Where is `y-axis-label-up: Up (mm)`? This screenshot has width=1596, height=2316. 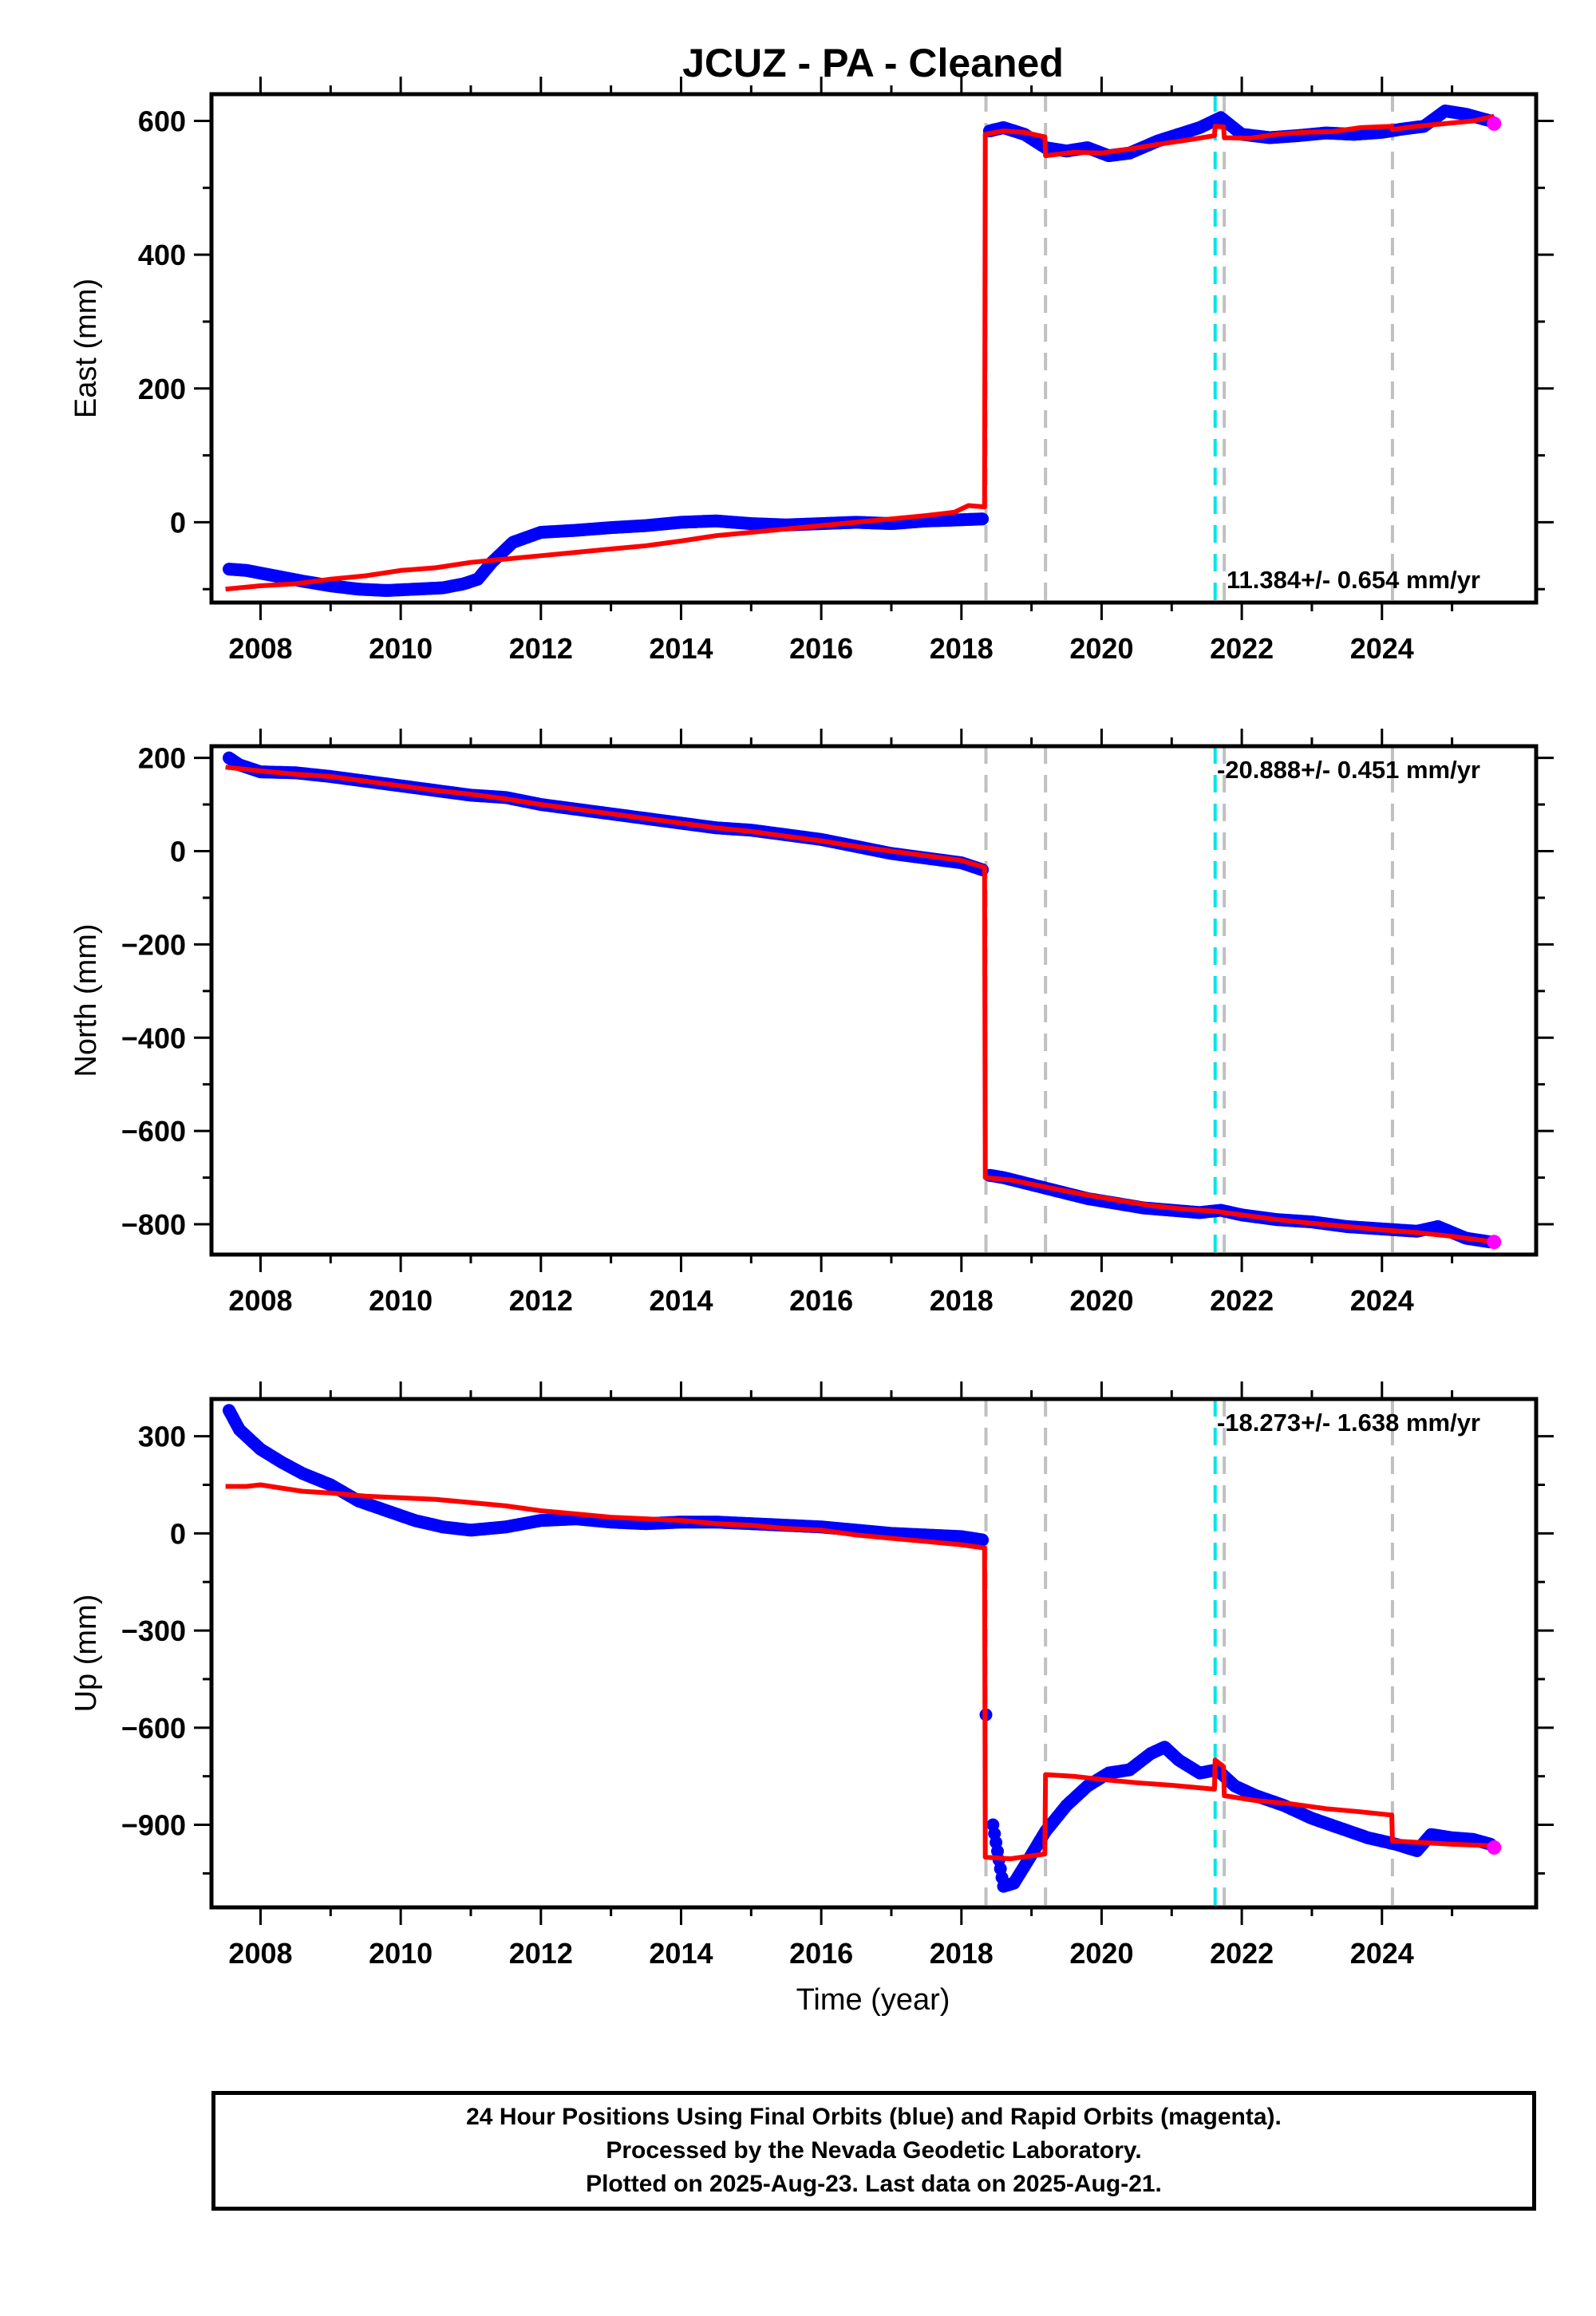 y-axis-label-up: Up (mm) is located at coordinates (86, 1654).